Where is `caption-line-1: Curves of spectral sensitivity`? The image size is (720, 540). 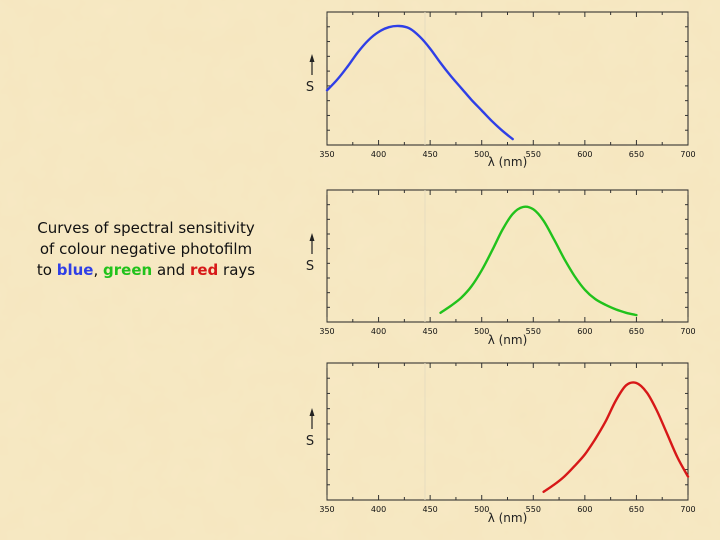
caption-line-1: Curves of spectral sensitivity is located at coordinates (146, 228).